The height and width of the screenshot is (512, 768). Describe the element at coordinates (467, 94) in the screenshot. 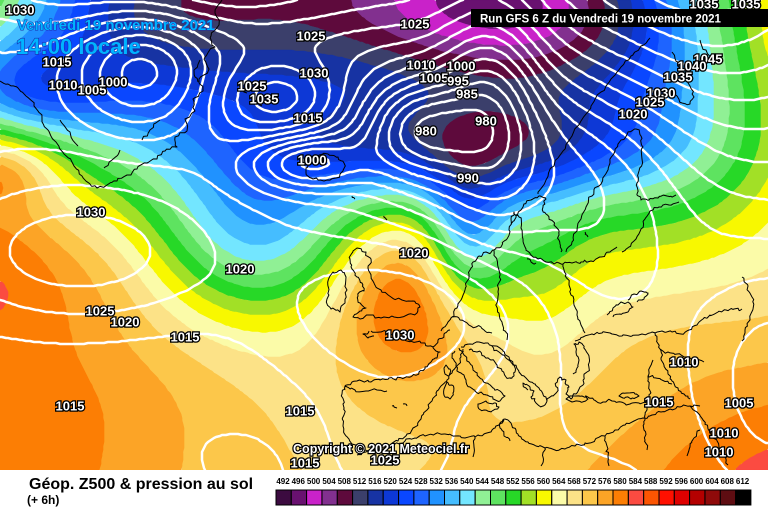

I see `svg-text: 985` at that location.